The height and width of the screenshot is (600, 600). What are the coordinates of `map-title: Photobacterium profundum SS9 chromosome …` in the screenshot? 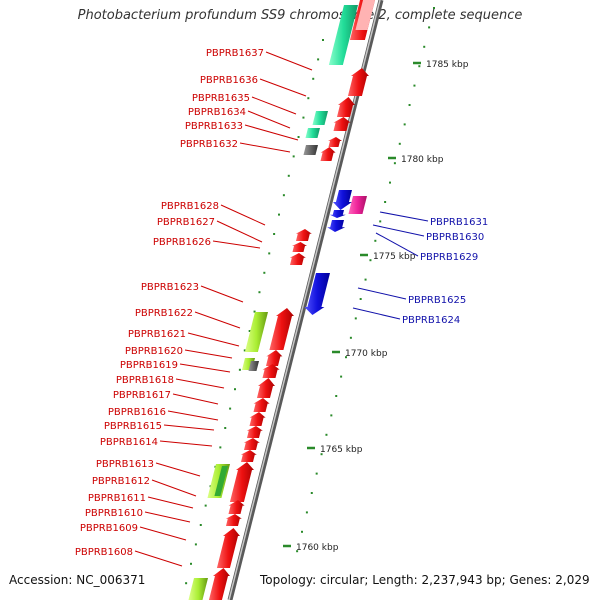 It's located at (300, 15).